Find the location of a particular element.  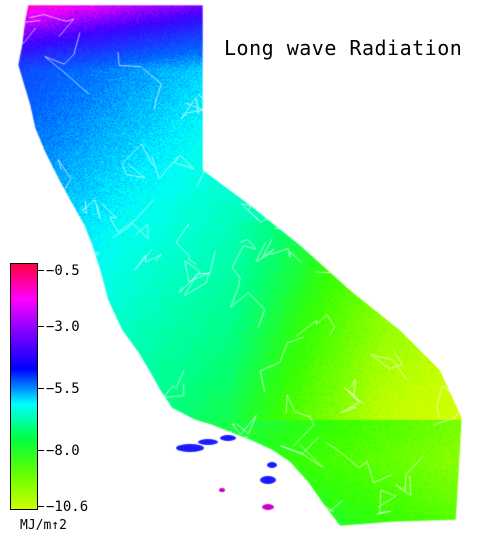

colorbar is located at coordinates (24, 386).